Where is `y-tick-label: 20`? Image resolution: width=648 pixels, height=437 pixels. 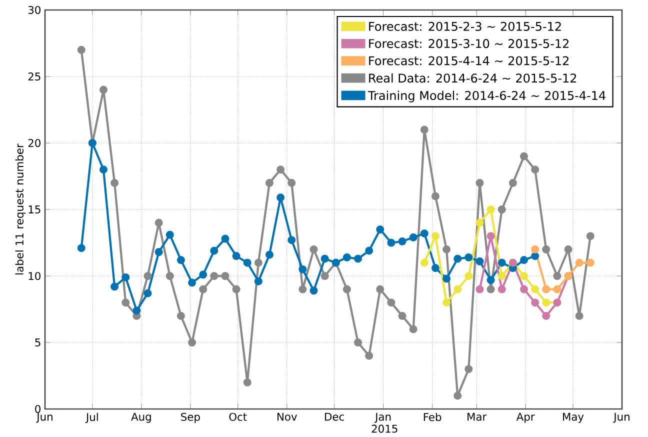
y-tick-label: 20 is located at coordinates (34, 143).